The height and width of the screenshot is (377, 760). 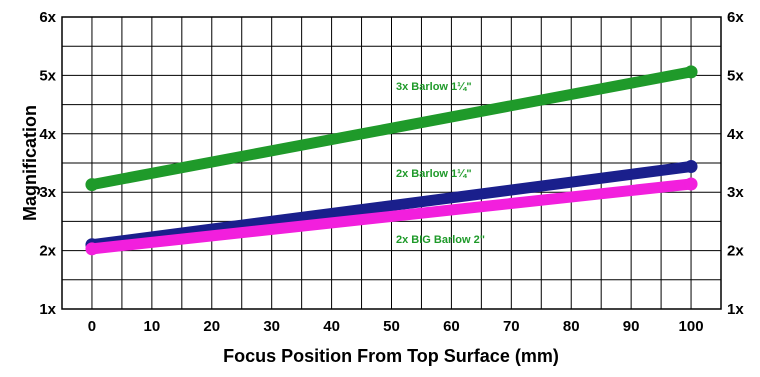 What do you see at coordinates (735, 251) in the screenshot?
I see `y-tick-label-right: 2x` at bounding box center [735, 251].